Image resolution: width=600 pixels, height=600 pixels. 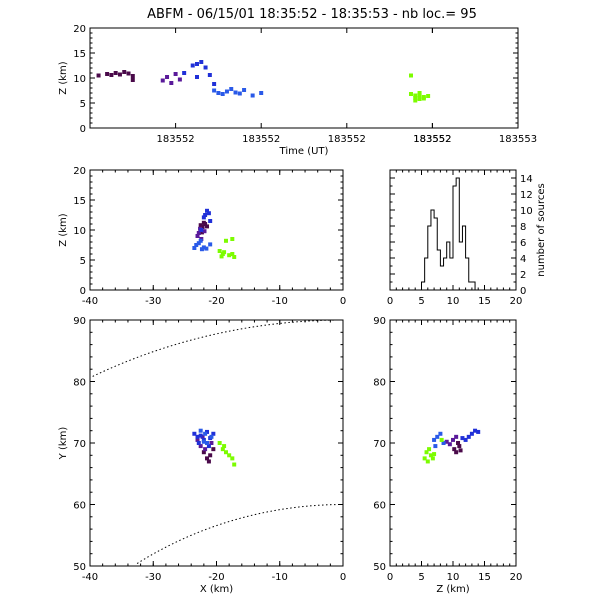 What do you see at coordinates (379, 444) in the screenshot?
I see `z_y-ytick-label: 70` at bounding box center [379, 444].